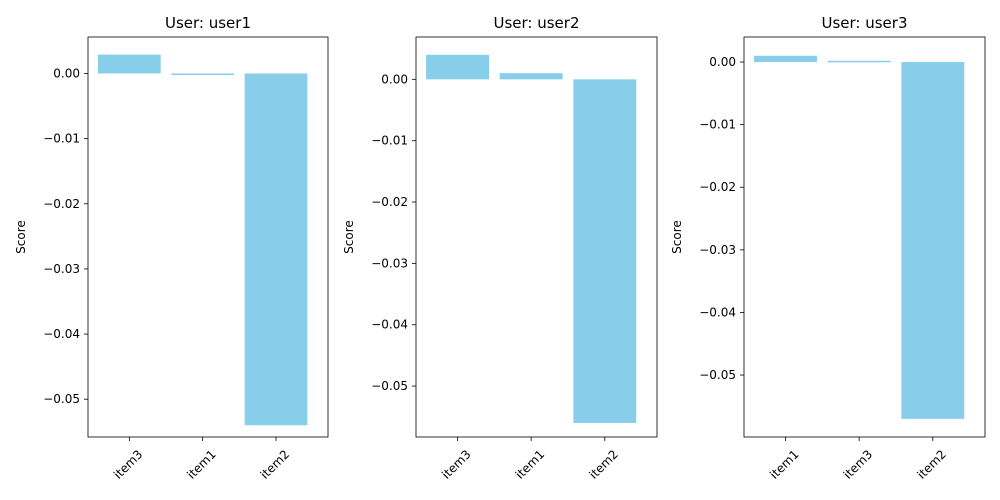 This screenshot has width=1000, height=500. Describe the element at coordinates (864, 23) in the screenshot. I see `chart-title: User: user3` at that location.